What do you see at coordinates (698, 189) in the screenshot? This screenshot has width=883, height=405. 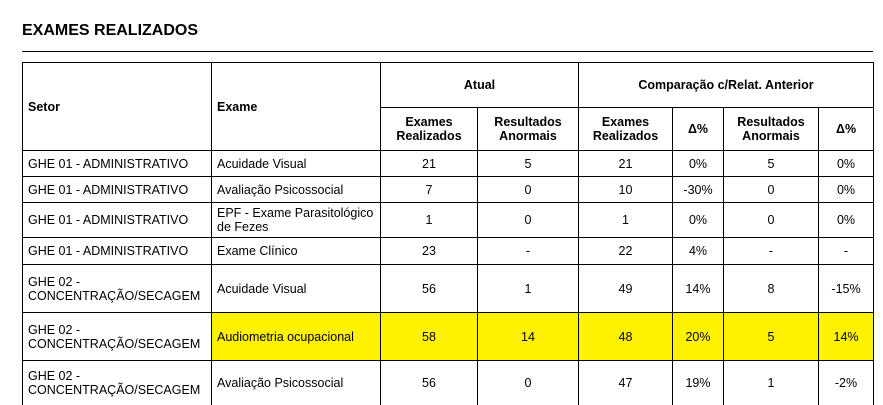 I see `table-cell: -30%` at bounding box center [698, 189].